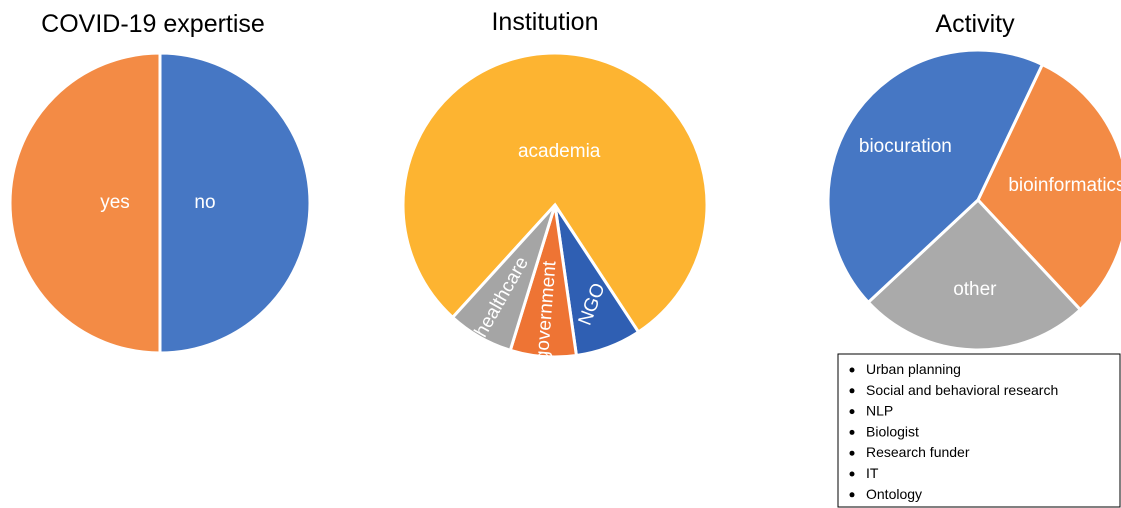  What do you see at coordinates (962, 390) in the screenshot?
I see `legend-box-item: Social and behavioral research` at bounding box center [962, 390].